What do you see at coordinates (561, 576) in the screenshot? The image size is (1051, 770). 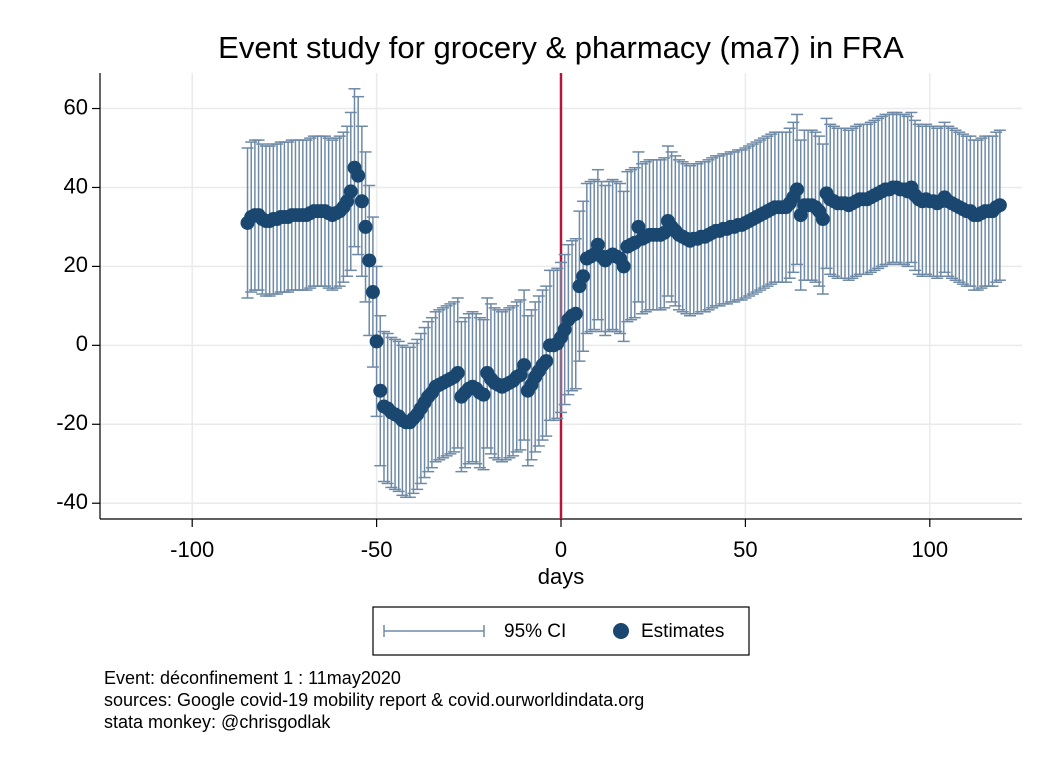 I see `x-axis-label: days` at bounding box center [561, 576].